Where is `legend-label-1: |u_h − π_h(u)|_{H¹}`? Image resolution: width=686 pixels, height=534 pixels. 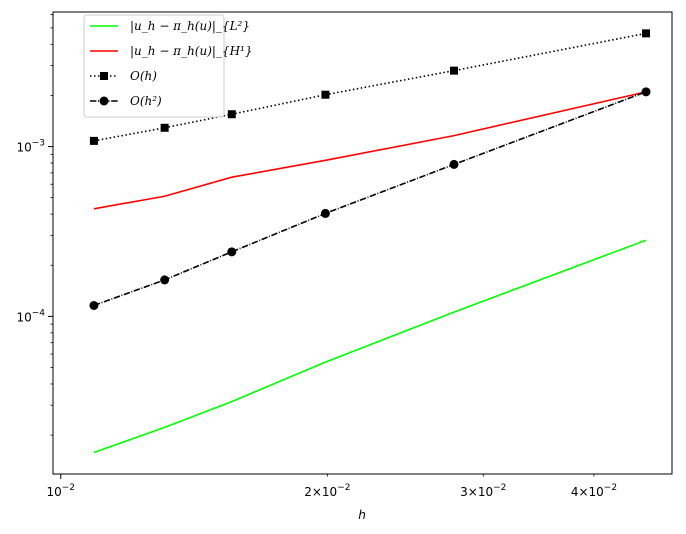
legend-label-1: |u_h − π_h(u)|_{H¹} is located at coordinates (191, 51).